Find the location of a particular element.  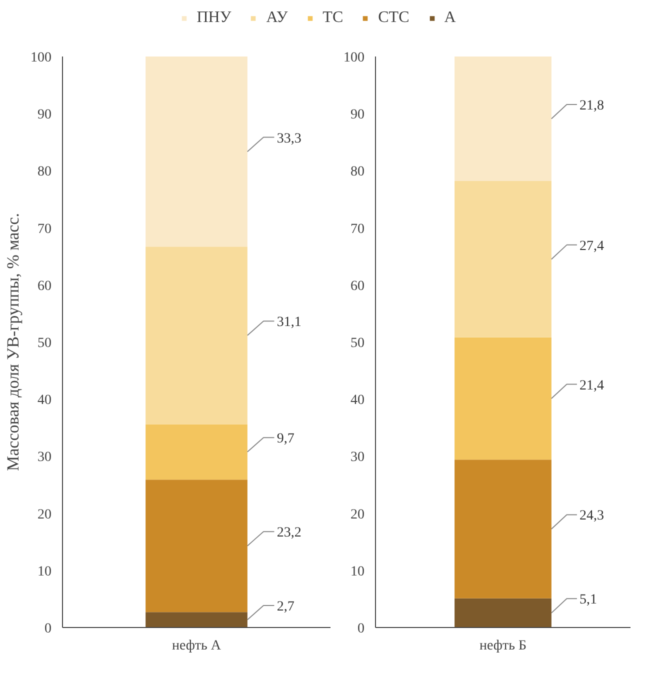

legend-label: А is located at coordinates (450, 18).